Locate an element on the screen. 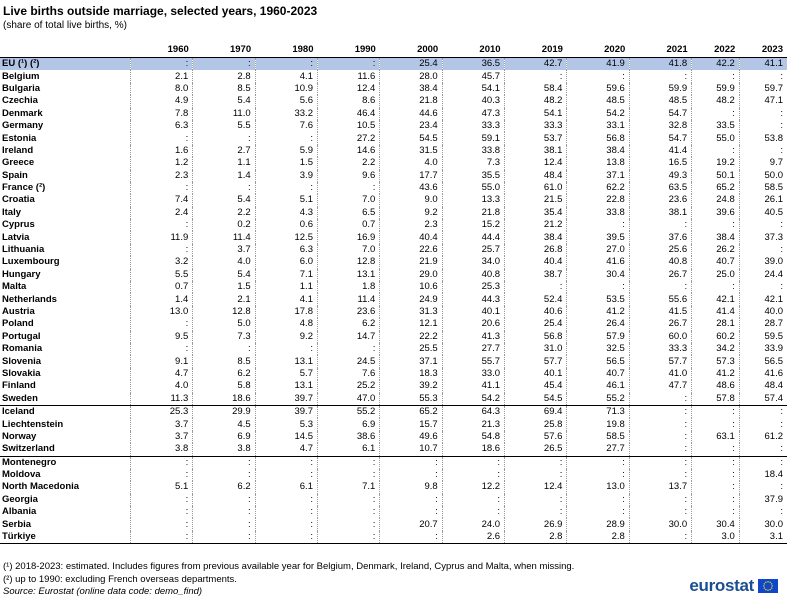 The height and width of the screenshot is (600, 790). table-cell: 41.4 is located at coordinates (660, 151).